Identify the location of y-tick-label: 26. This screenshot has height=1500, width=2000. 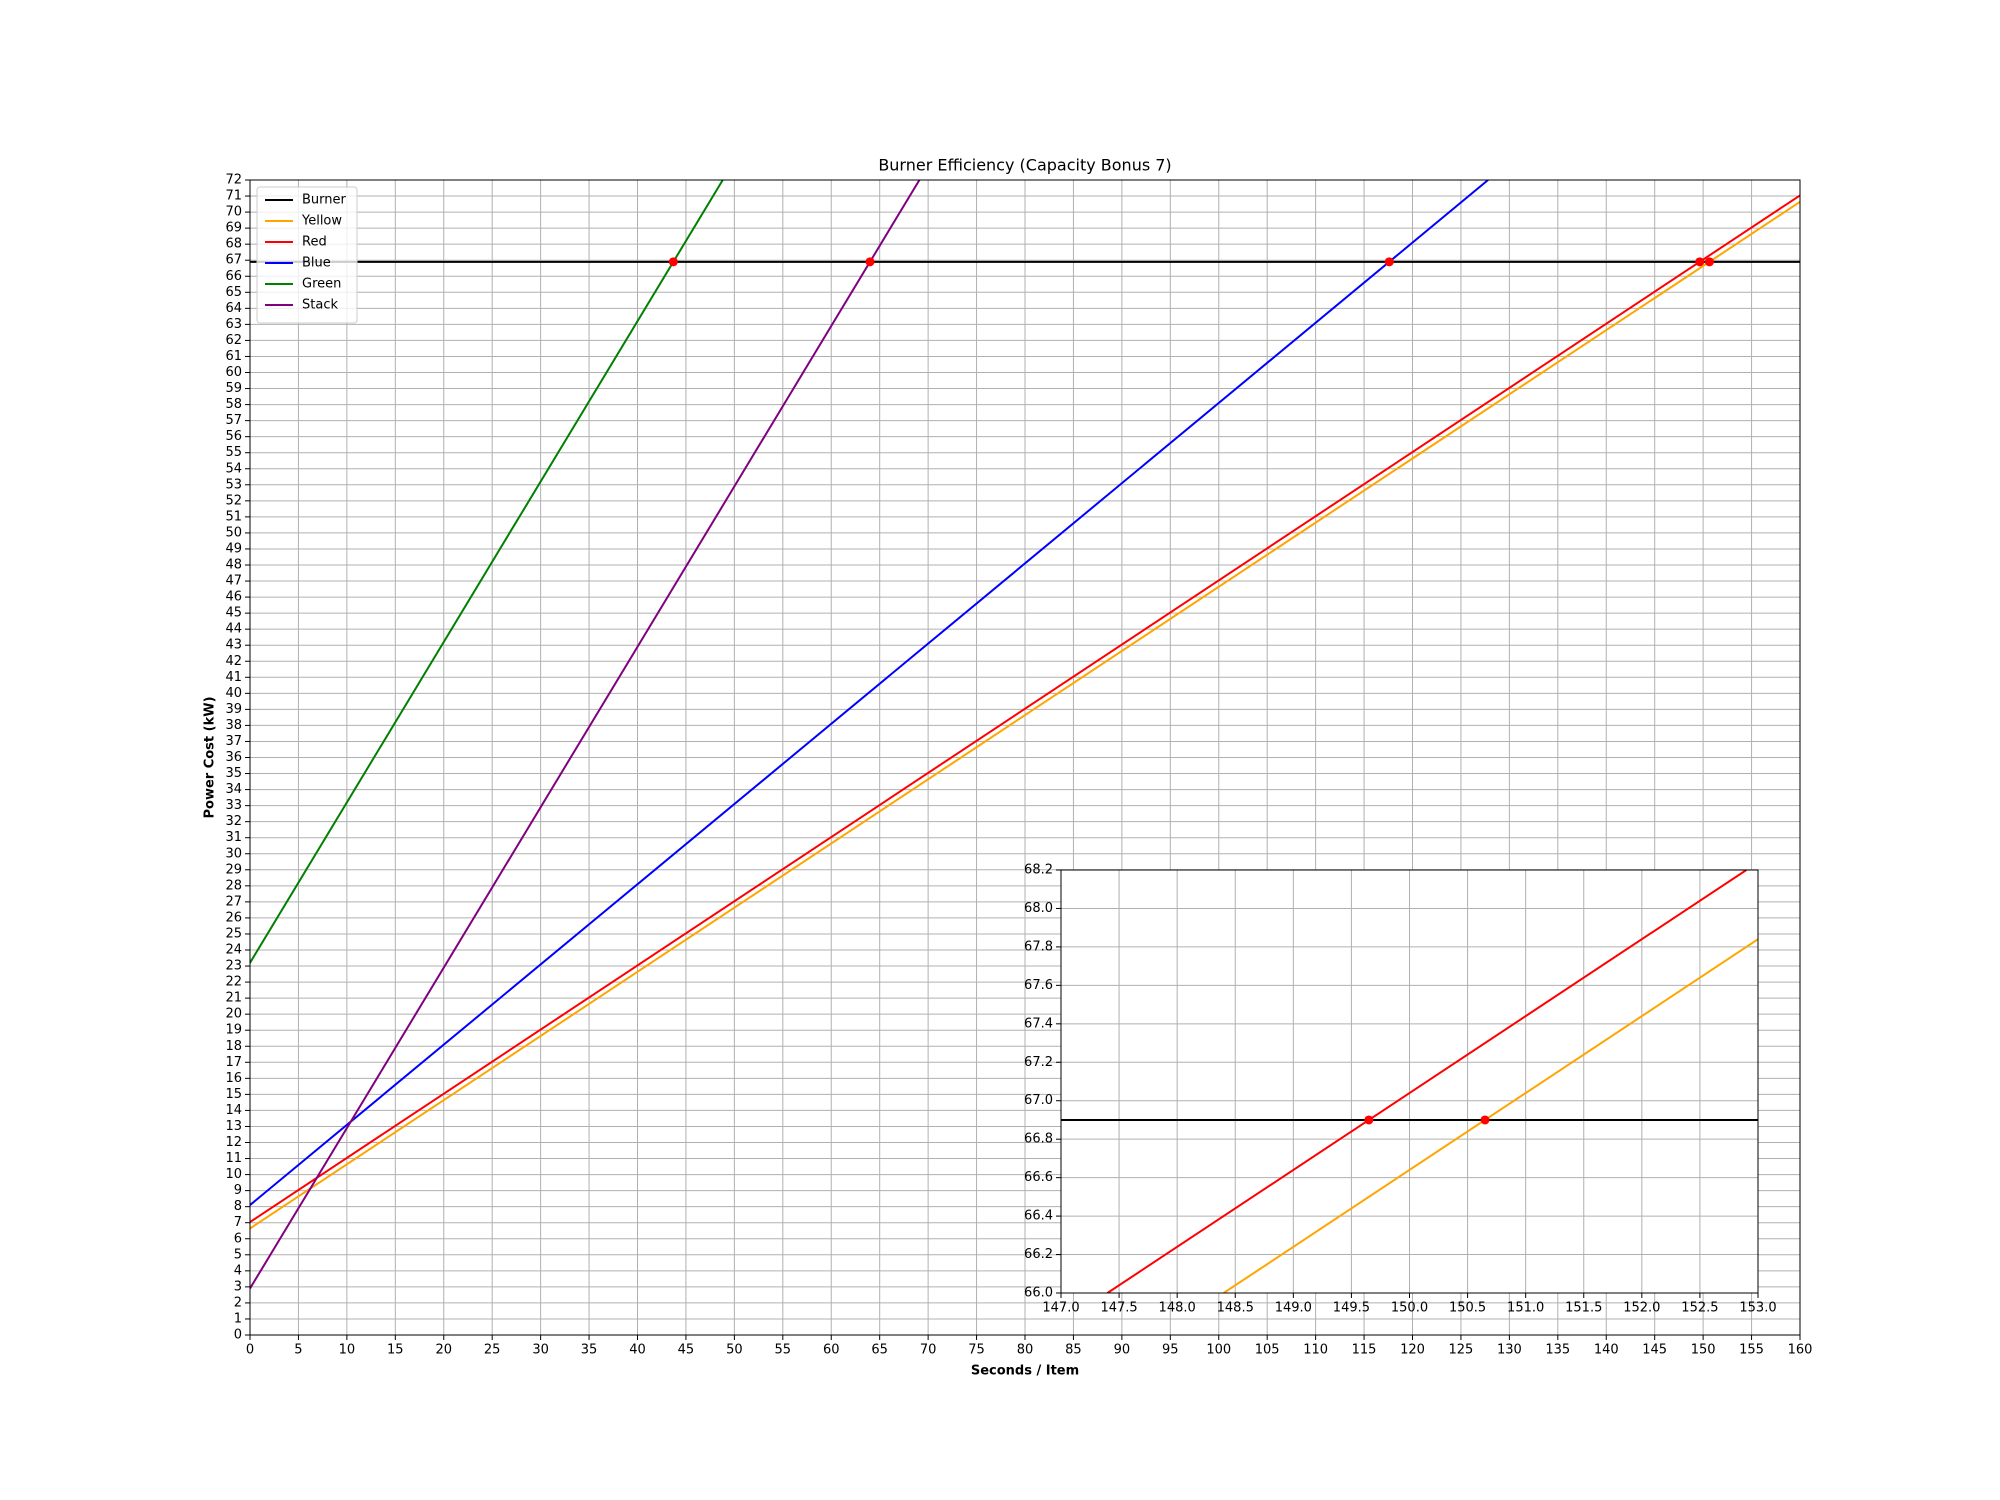
(233, 917).